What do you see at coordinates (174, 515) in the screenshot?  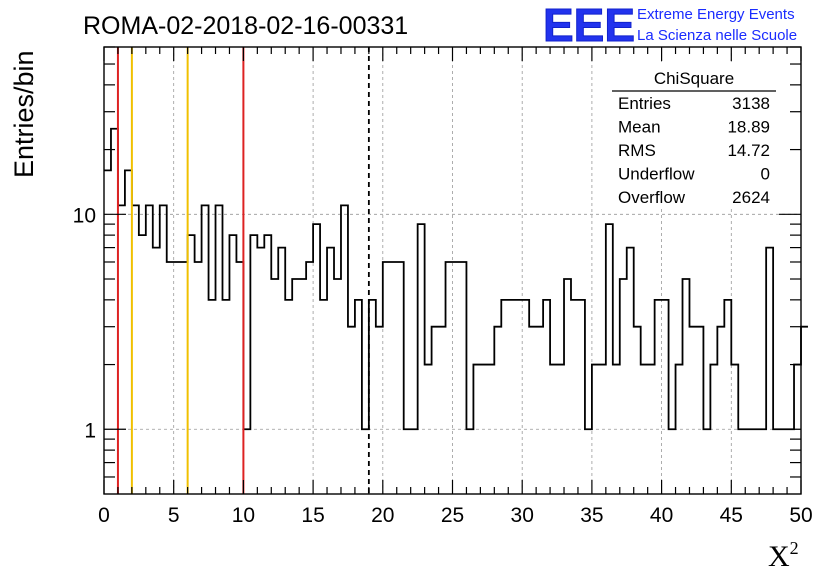 I see `x-tick-label: 5` at bounding box center [174, 515].